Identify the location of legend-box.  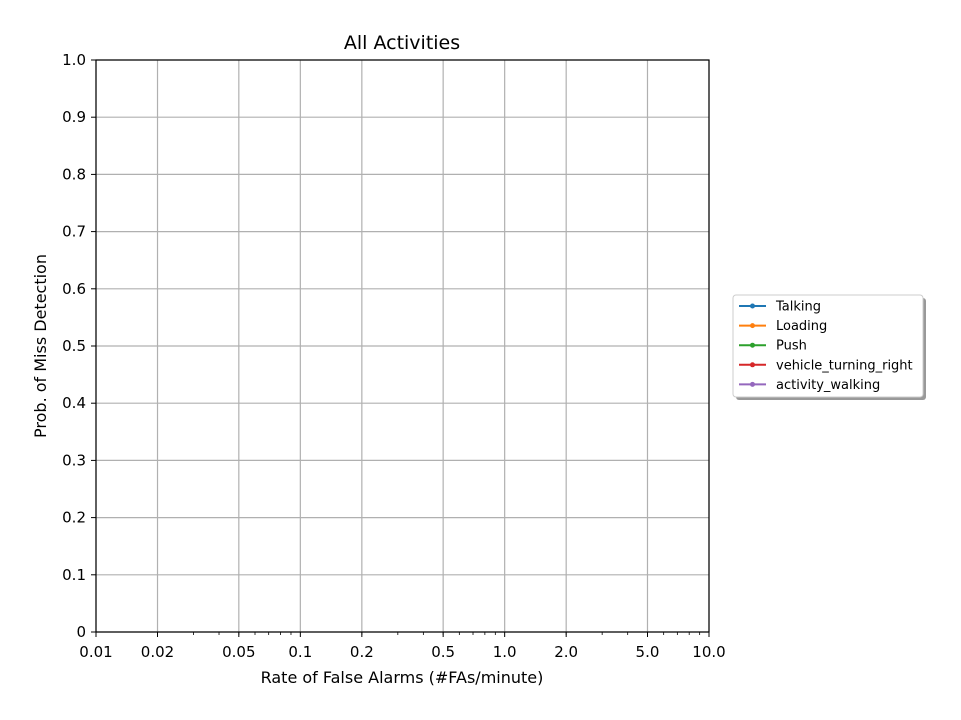
(828, 346).